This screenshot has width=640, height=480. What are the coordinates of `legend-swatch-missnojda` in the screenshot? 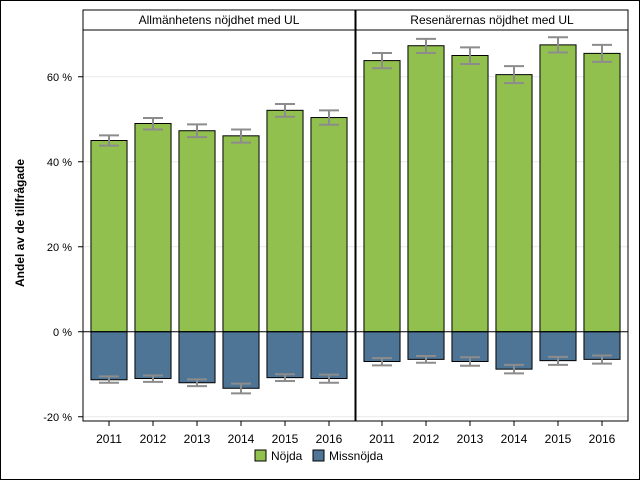 It's located at (318, 455).